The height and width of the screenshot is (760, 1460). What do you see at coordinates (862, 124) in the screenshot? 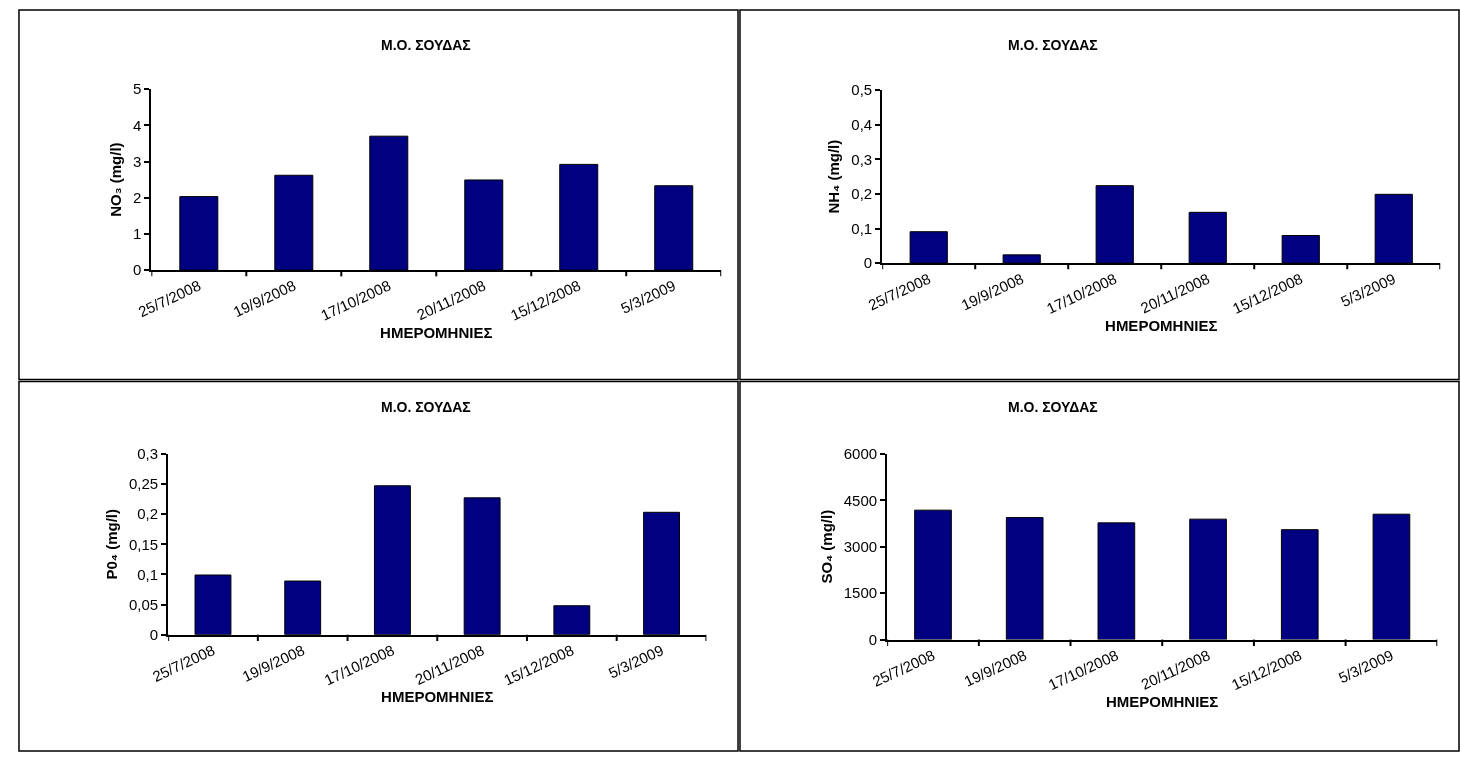
I see `y-tick-label: 0,4` at bounding box center [862, 124].